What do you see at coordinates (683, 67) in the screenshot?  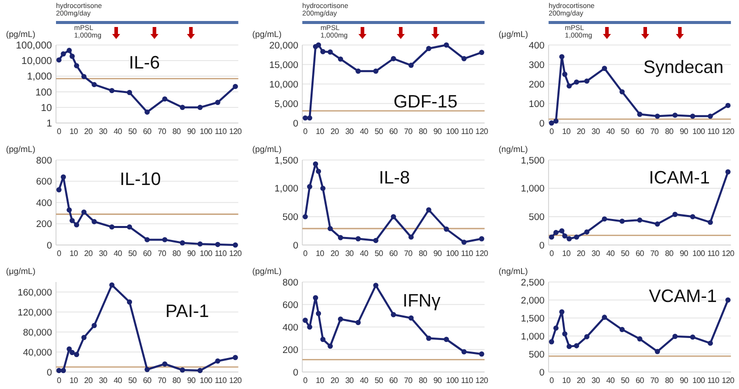 I see `text: Syndecan` at bounding box center [683, 67].